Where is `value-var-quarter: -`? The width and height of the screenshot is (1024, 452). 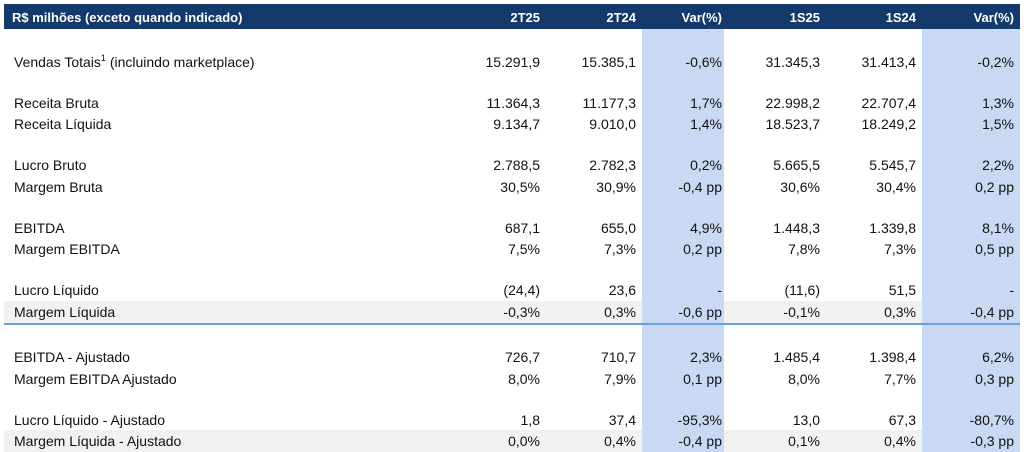 value-var-quarter: - is located at coordinates (719, 290).